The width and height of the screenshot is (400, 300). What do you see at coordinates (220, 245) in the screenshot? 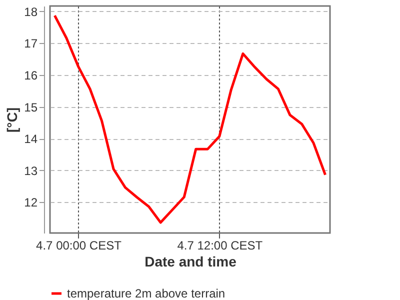
I see `x-tick-label: 4.7 12:00 CEST` at bounding box center [220, 245].